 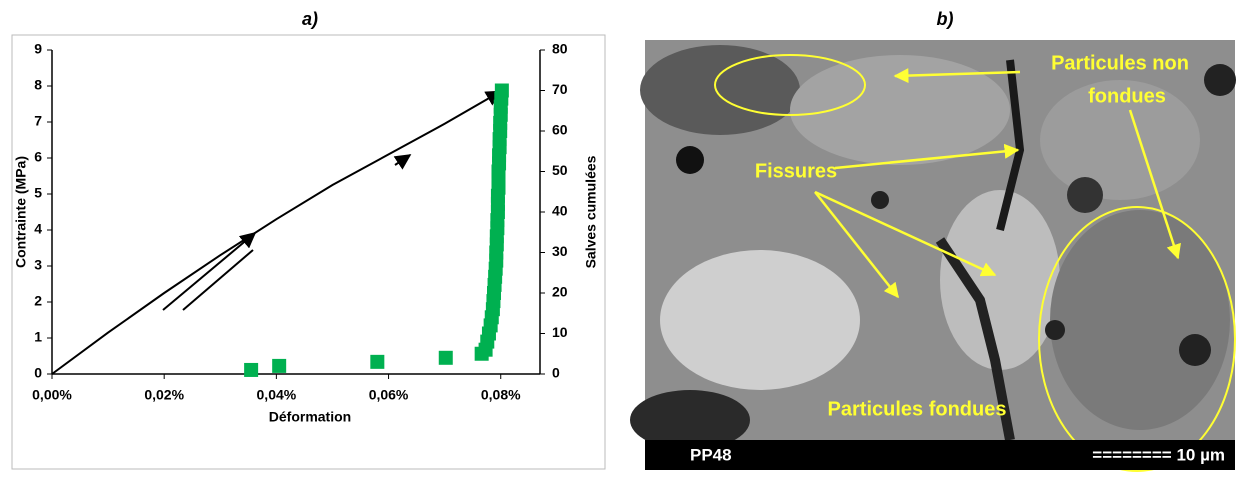 What do you see at coordinates (560, 170) in the screenshot?
I see `y2-tick-label: 50` at bounding box center [560, 170].